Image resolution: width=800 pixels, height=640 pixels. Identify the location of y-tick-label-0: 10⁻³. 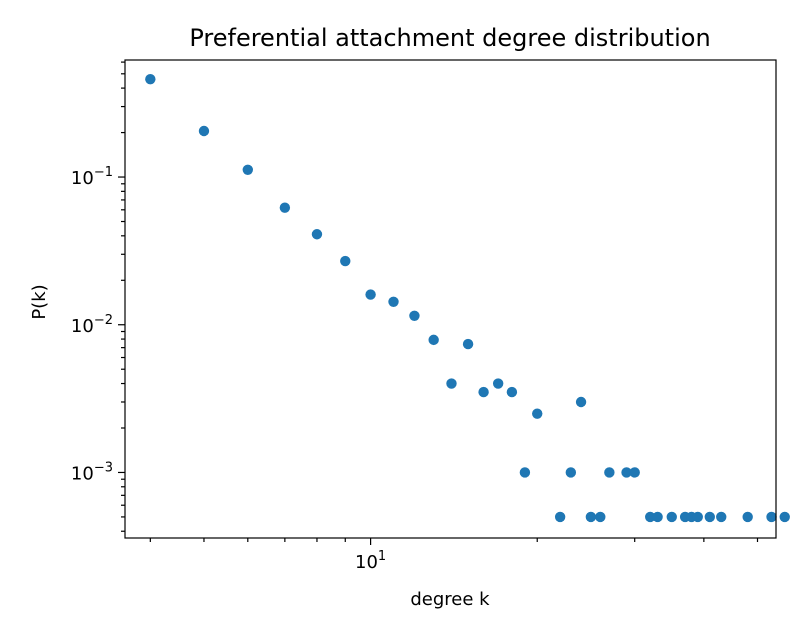
(92, 472).